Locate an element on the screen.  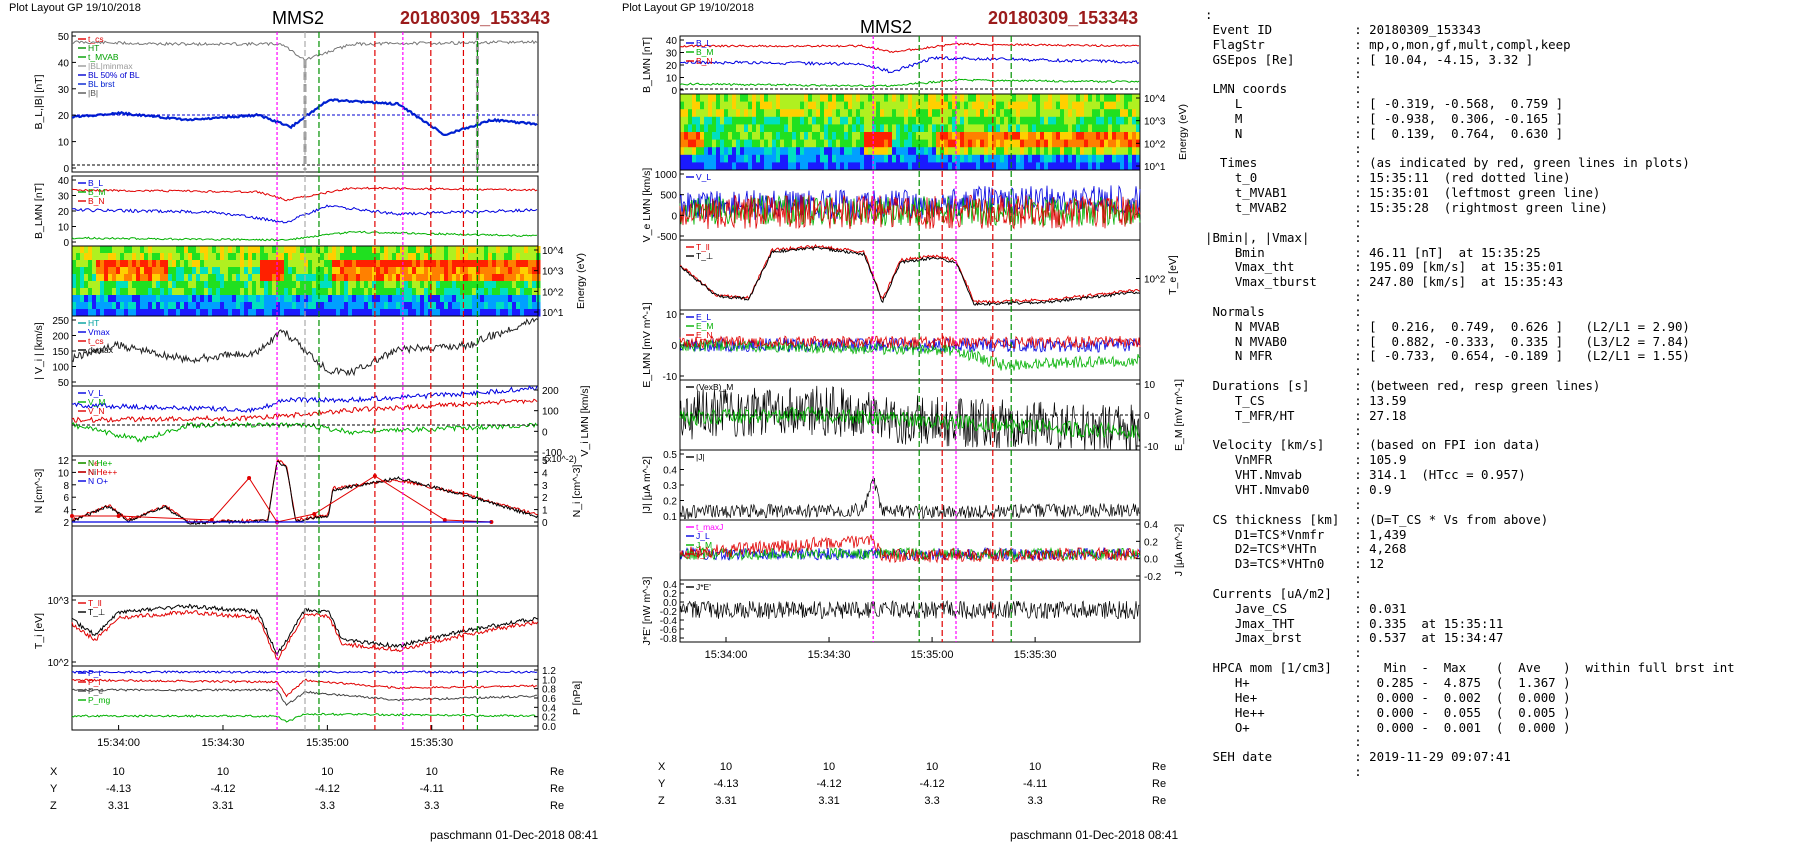
y-tick-label: 250 is located at coordinates (60, 321).